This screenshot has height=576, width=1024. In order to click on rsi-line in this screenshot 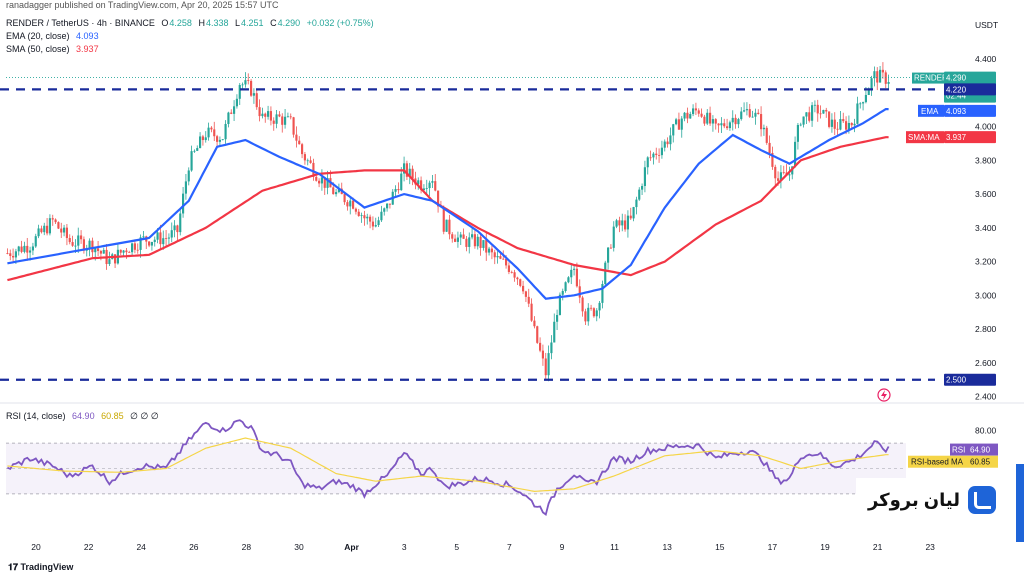, I will do `click(448, 468)`.